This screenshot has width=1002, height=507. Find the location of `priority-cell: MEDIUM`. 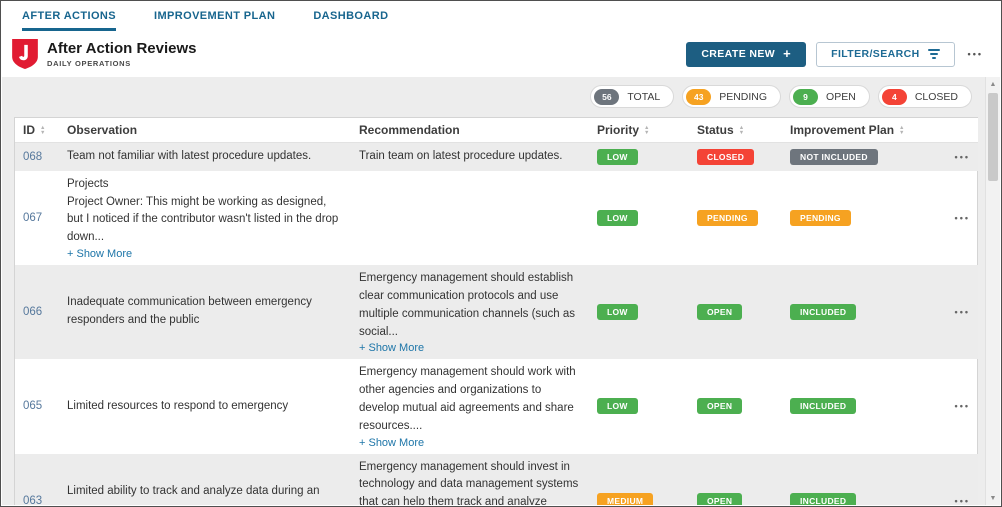

priority-cell: MEDIUM is located at coordinates (639, 479).